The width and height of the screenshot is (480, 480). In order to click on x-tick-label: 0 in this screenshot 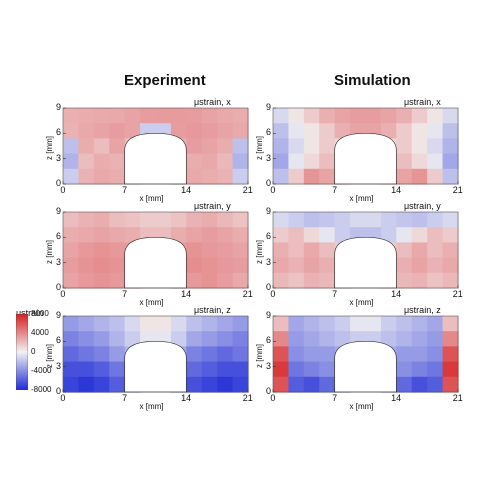, I will do `click(63, 294)`.